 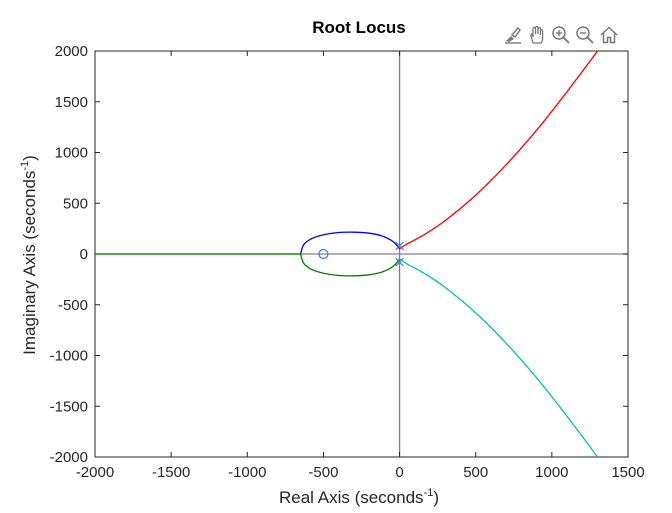 What do you see at coordinates (29, 255) in the screenshot?
I see `y-axis-label: Imaginary Axis (seconds-1)` at bounding box center [29, 255].